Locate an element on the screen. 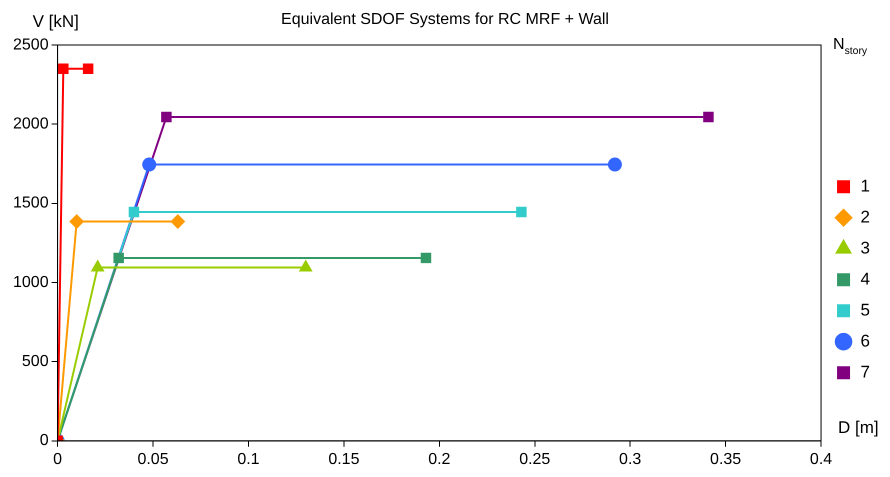 The width and height of the screenshot is (890, 477). y-axis-title: V [kN] is located at coordinates (55, 21).